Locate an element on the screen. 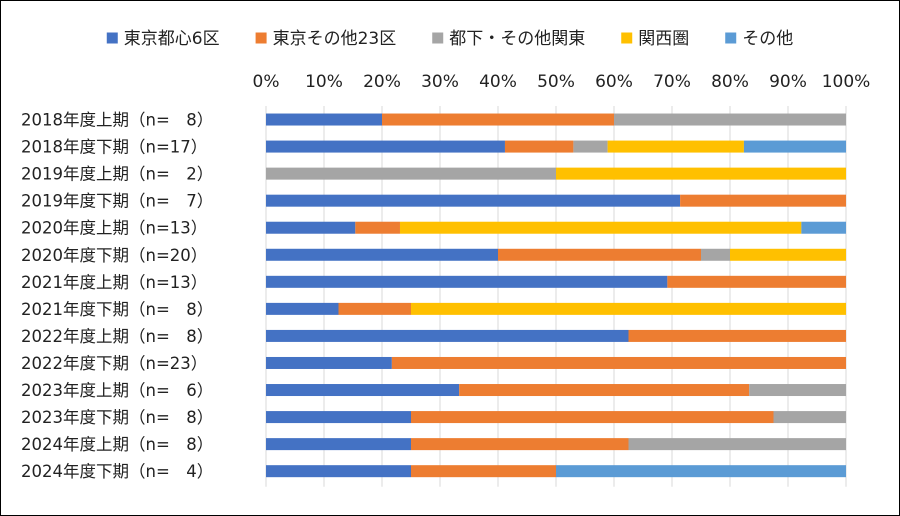 Image resolution: width=900 pixels, height=516 pixels. x-tick-label: 0% is located at coordinates (266, 82).